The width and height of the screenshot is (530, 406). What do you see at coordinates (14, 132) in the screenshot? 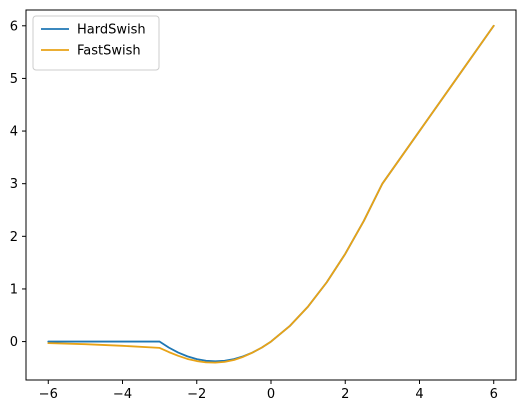
I see `y-tick-label: 4` at bounding box center [14, 132].